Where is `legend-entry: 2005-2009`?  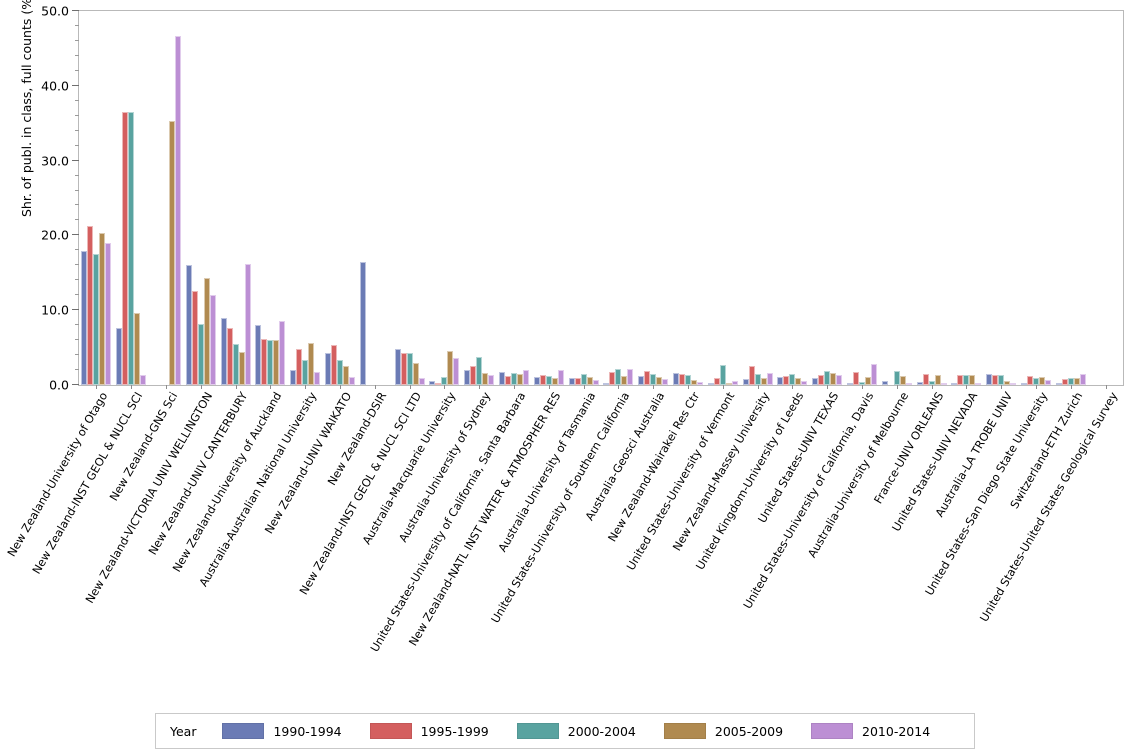
legend-entry: 2005-2009 is located at coordinates (723, 731).